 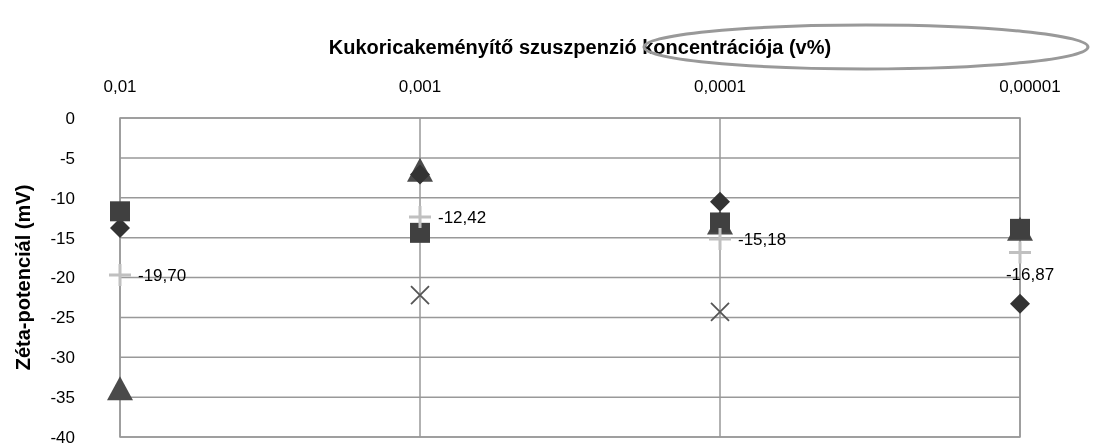 What do you see at coordinates (62, 318) in the screenshot?
I see `y-tick-label: -25` at bounding box center [62, 318].